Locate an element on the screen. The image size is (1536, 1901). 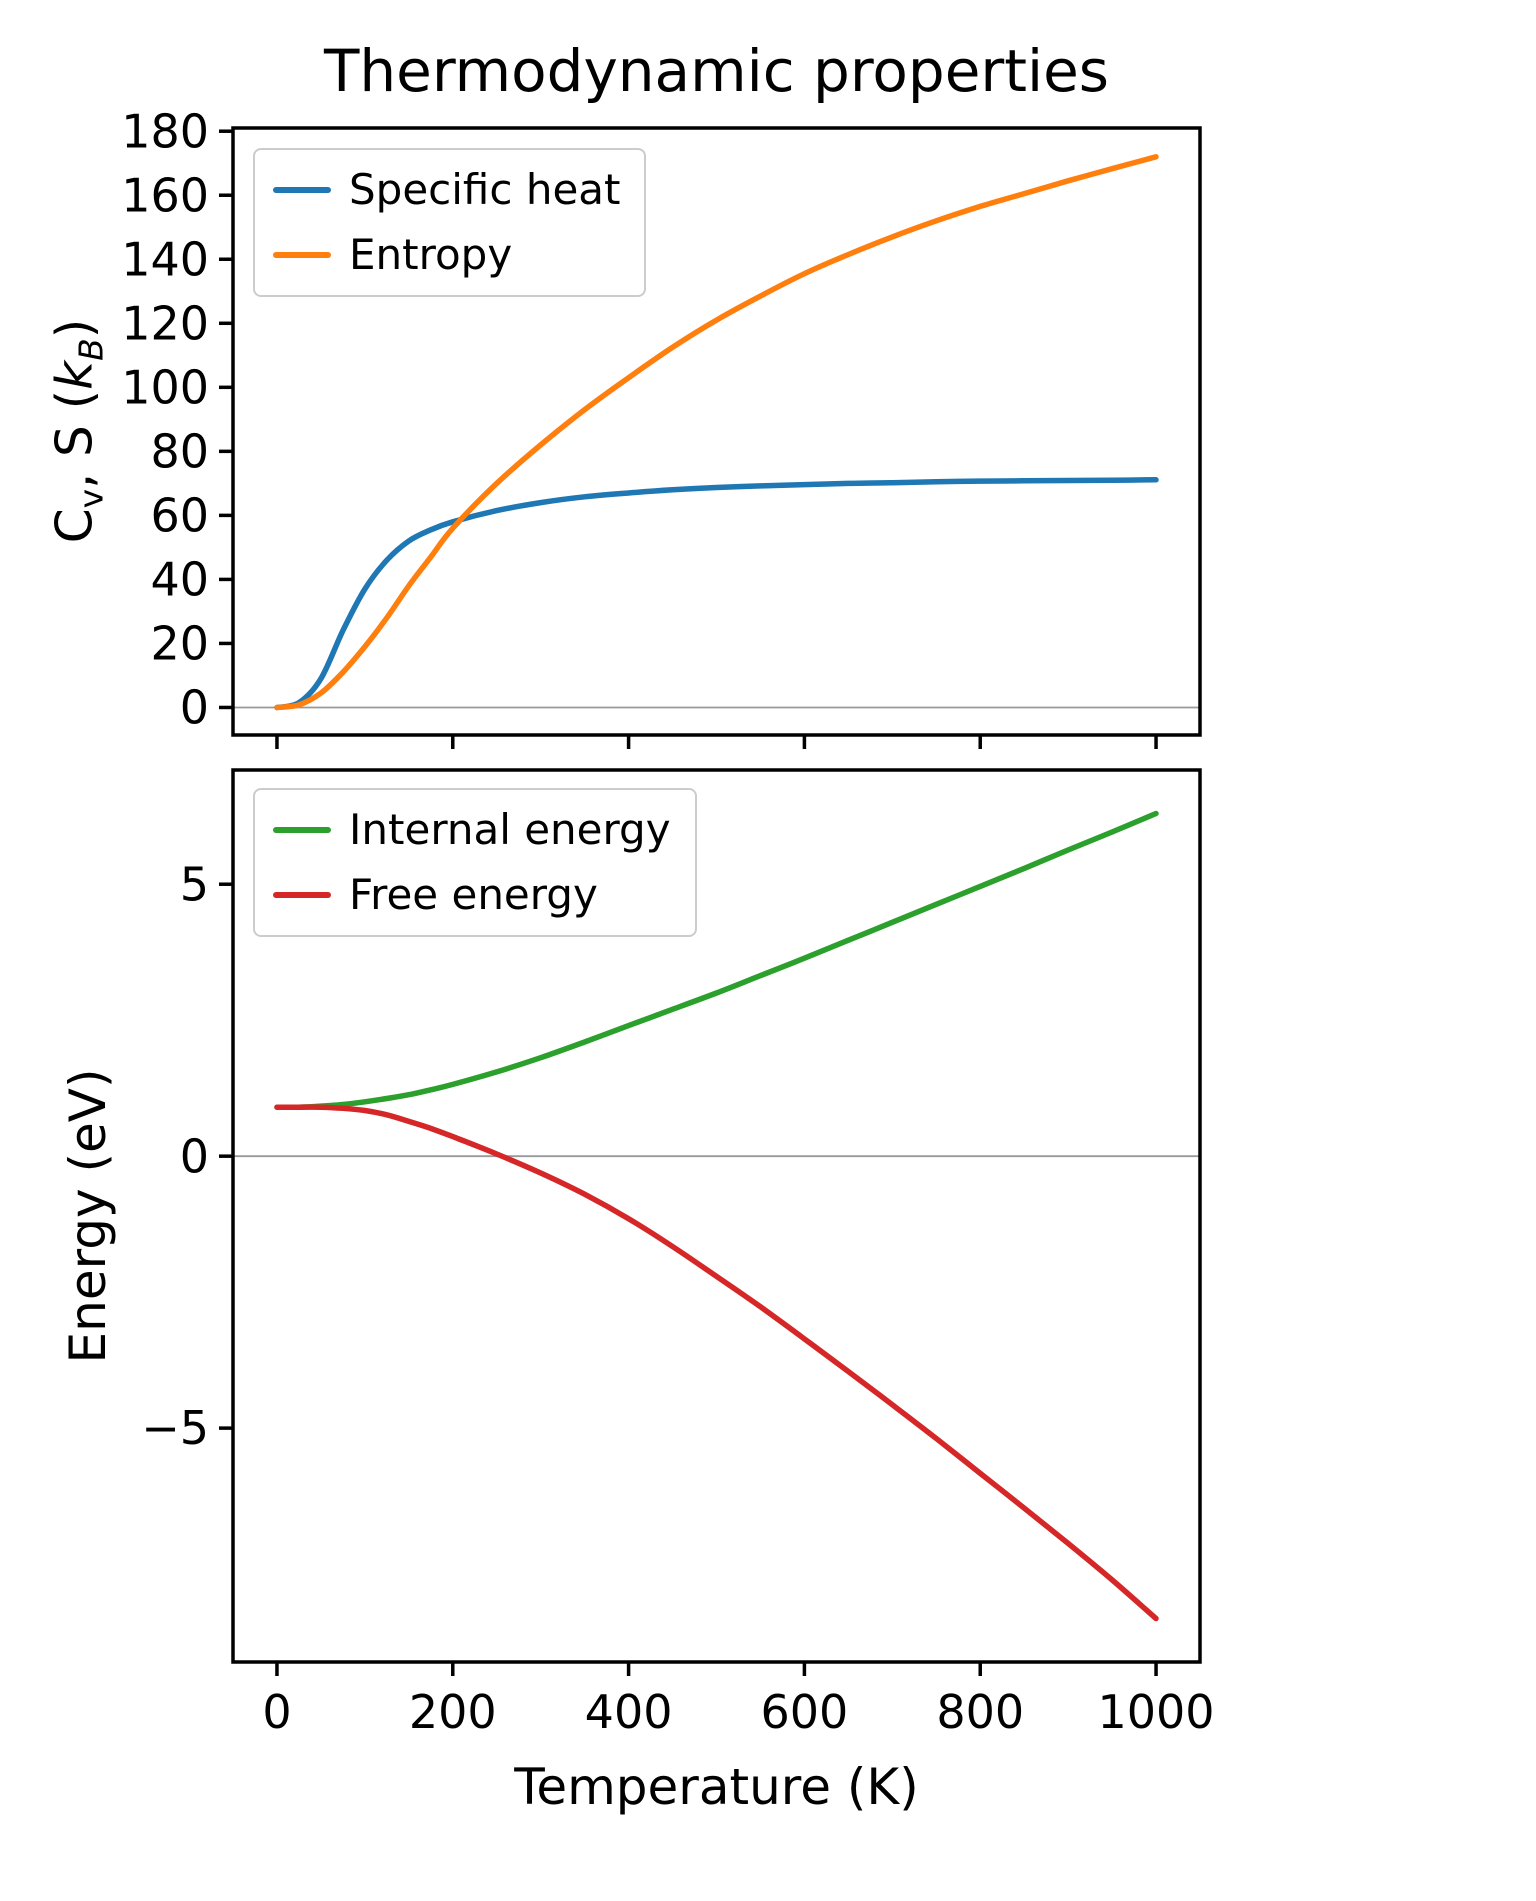
ylabel-symbol: C is located at coordinates (74, 526).